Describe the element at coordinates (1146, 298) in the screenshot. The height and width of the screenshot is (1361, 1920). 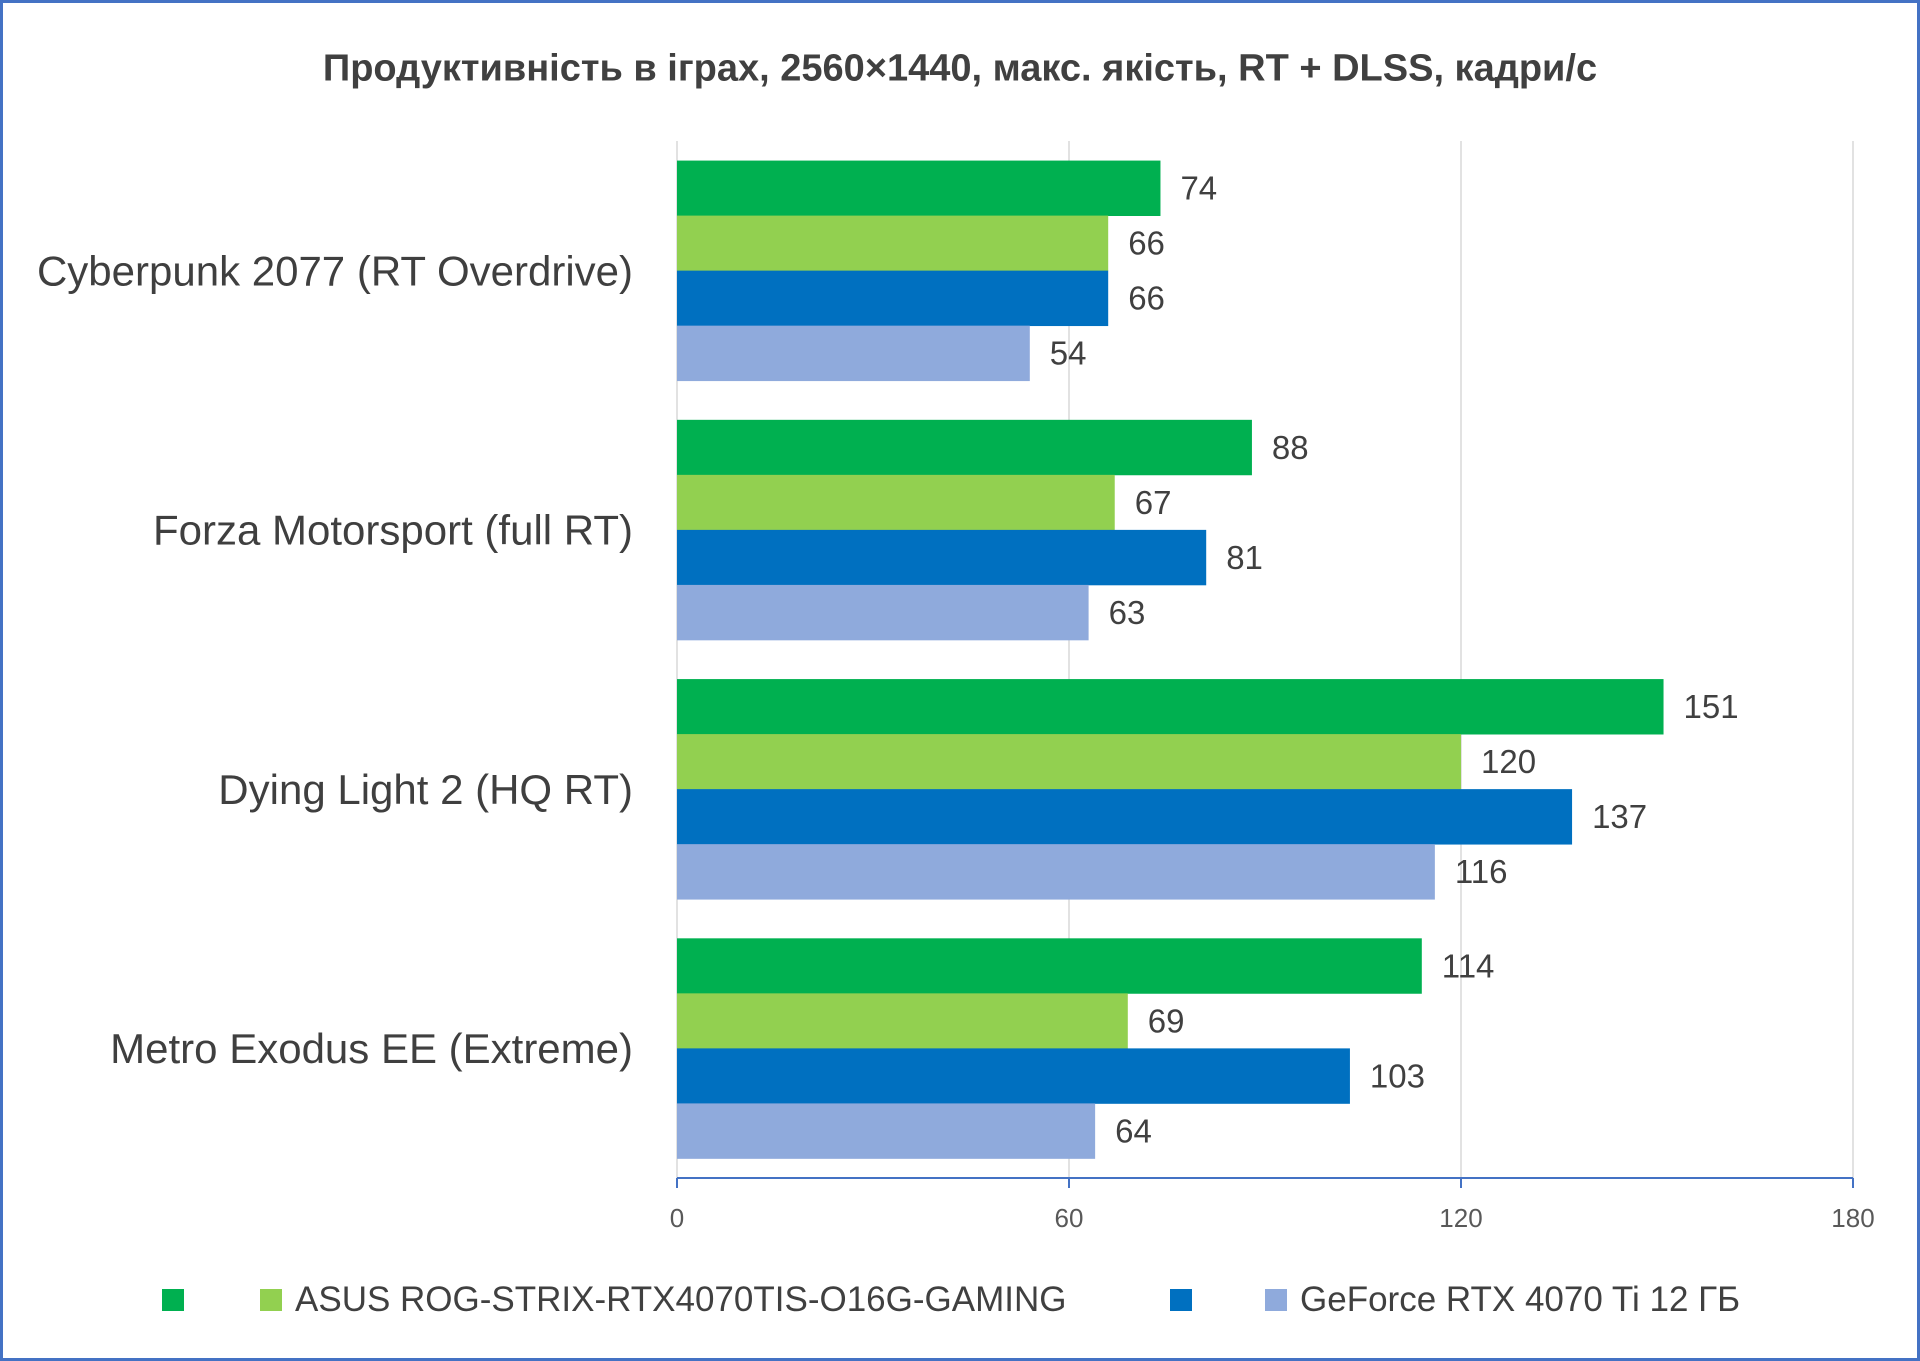
I see `data-label-category-1-series-3: 66` at that location.